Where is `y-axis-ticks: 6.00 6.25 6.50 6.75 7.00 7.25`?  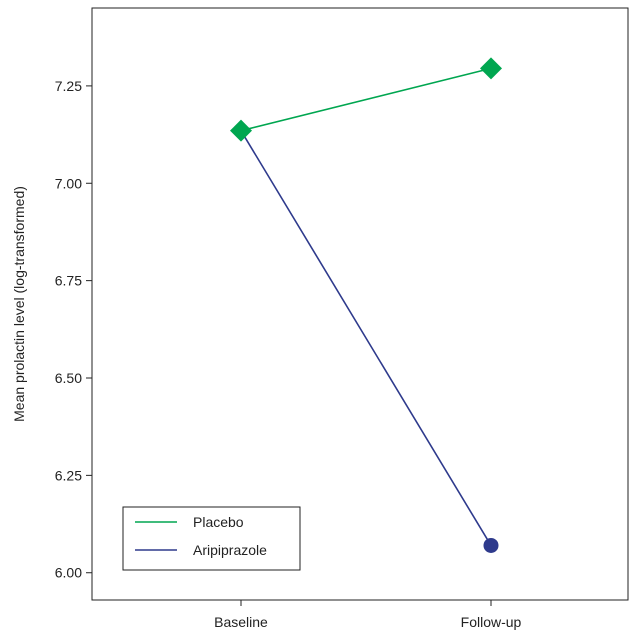 y-axis-ticks: 6.00 6.25 6.50 6.75 7.00 7.25 is located at coordinates (73, 329).